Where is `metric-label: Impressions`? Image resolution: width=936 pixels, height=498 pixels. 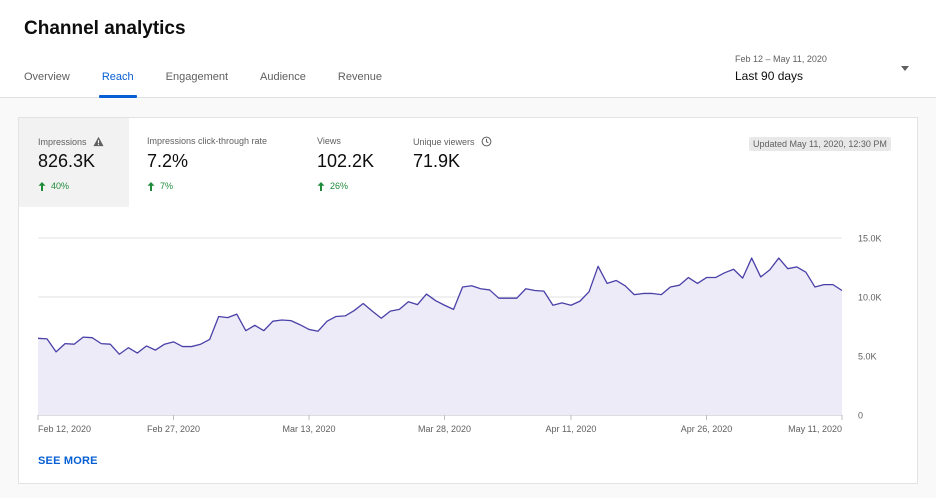 metric-label: Impressions is located at coordinates (62, 141).